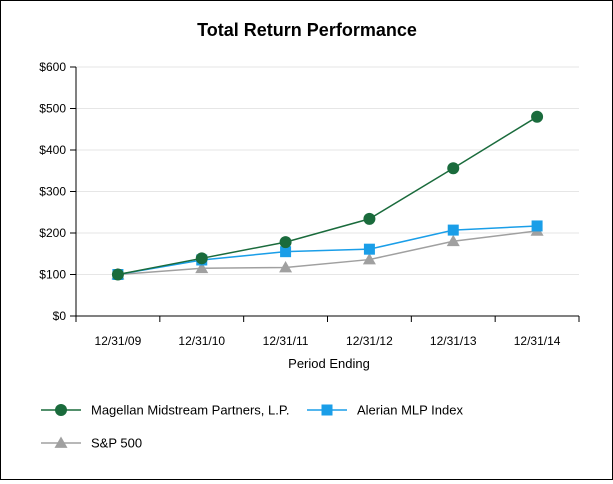 The image size is (613, 484). Describe the element at coordinates (52, 109) in the screenshot. I see `y-tick-label: $500` at that location.